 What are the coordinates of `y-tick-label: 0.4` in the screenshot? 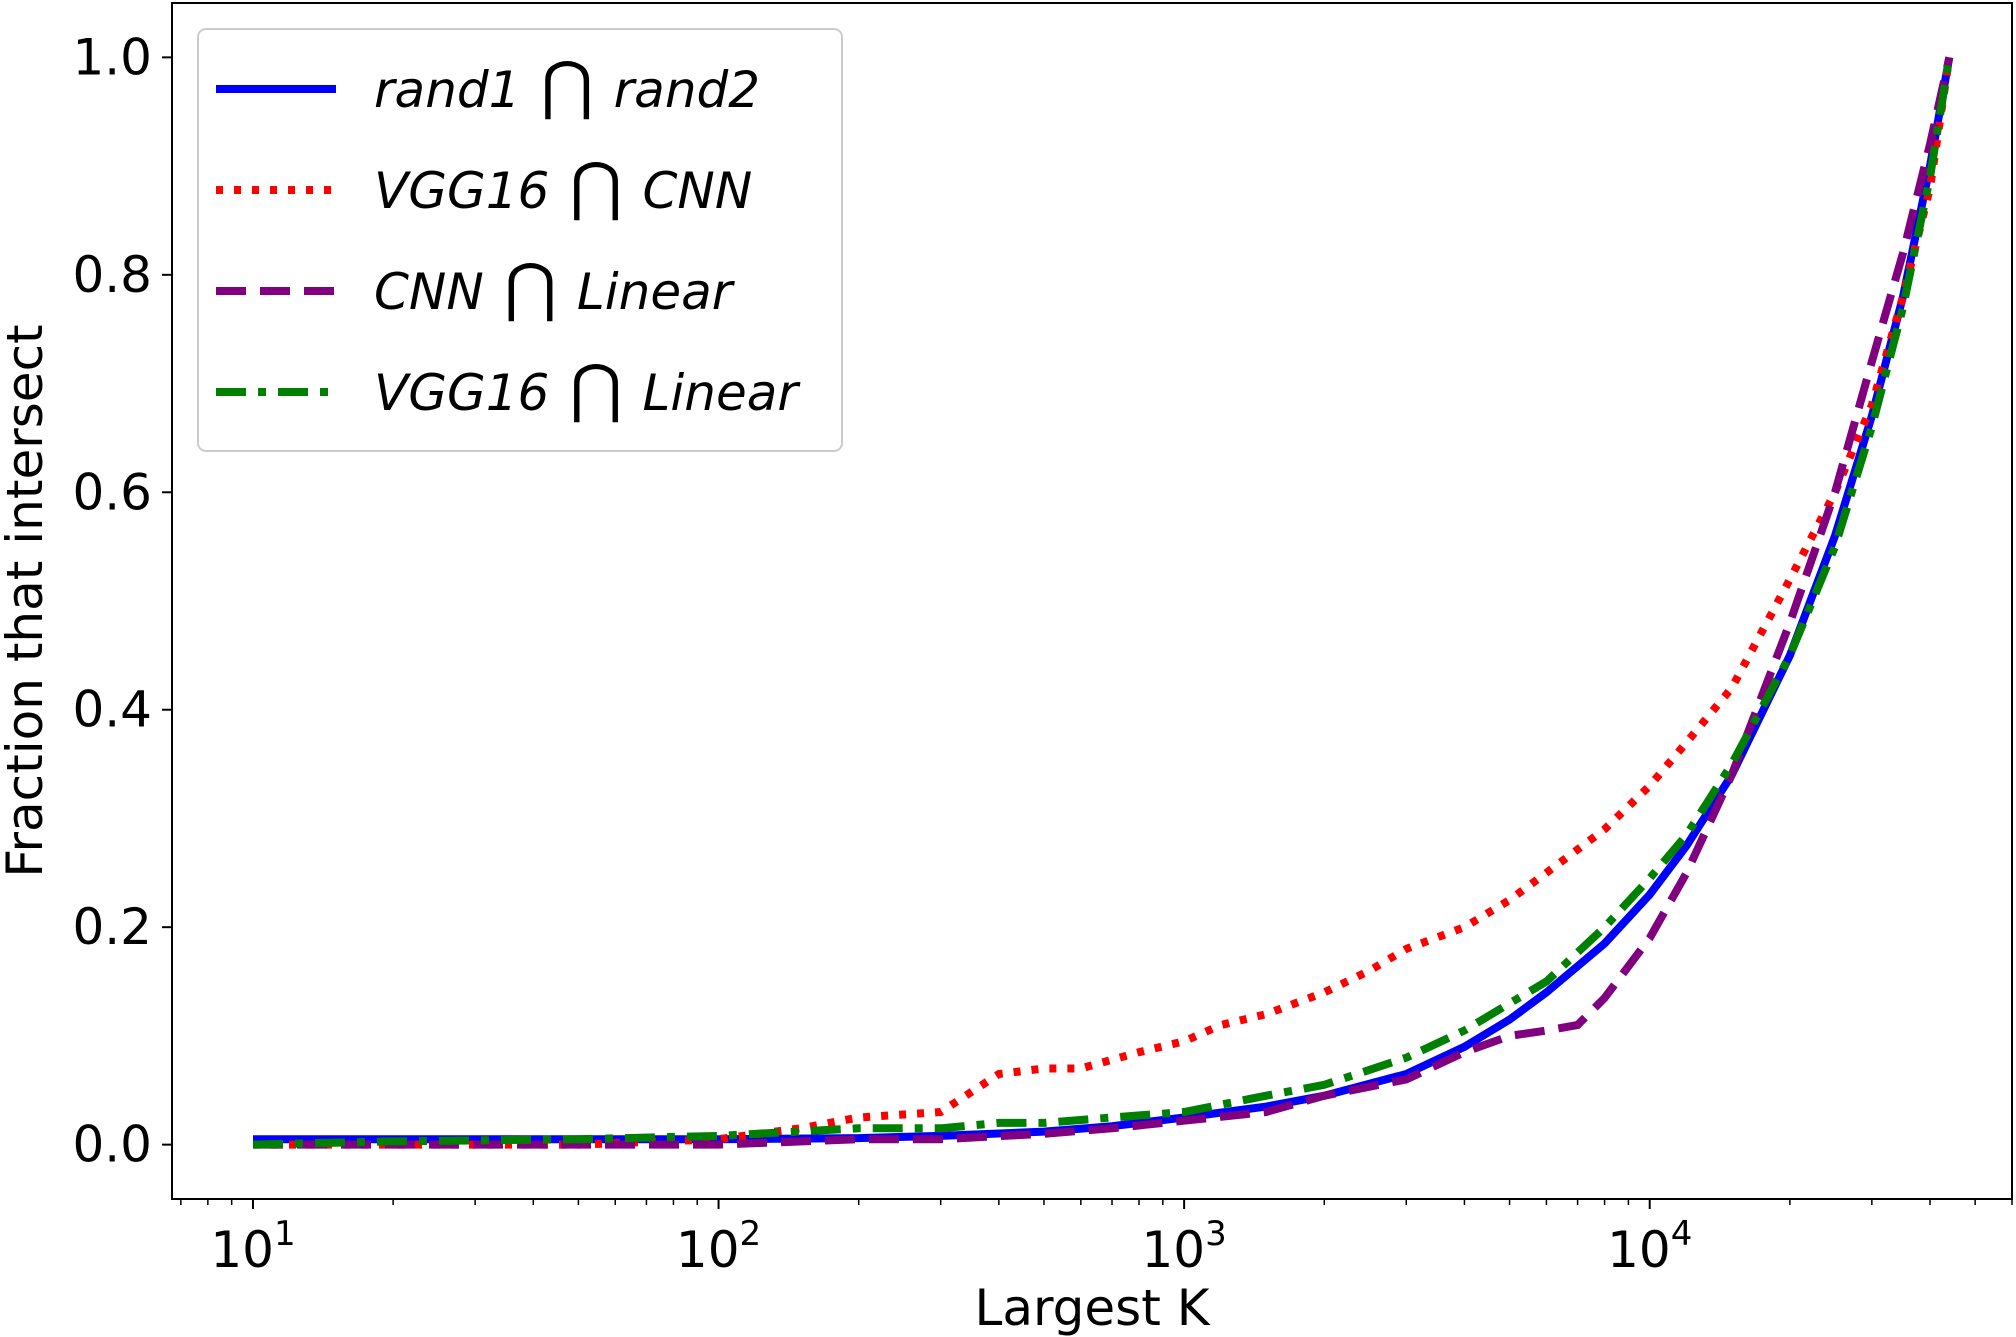 It's located at (112, 710).